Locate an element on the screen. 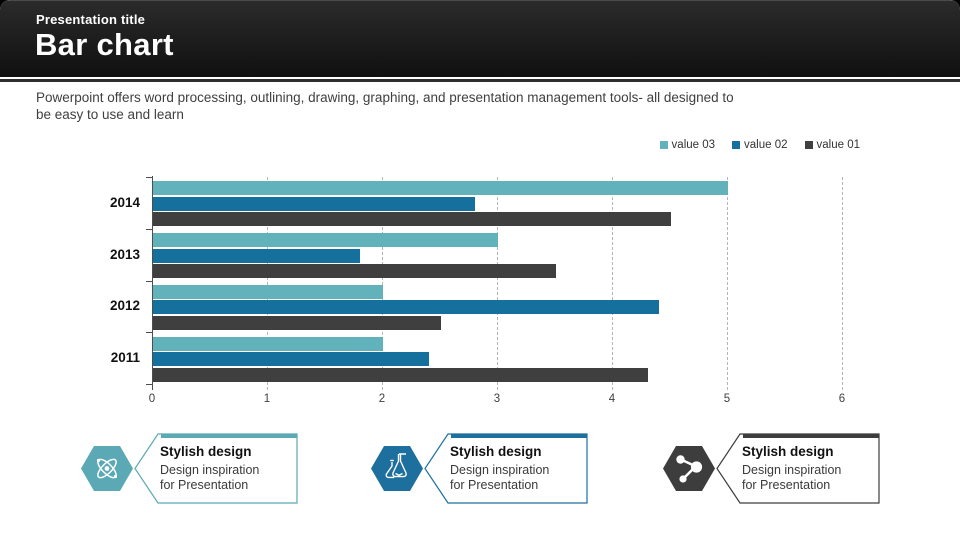  x-axis-tick-label: 1 is located at coordinates (267, 399).